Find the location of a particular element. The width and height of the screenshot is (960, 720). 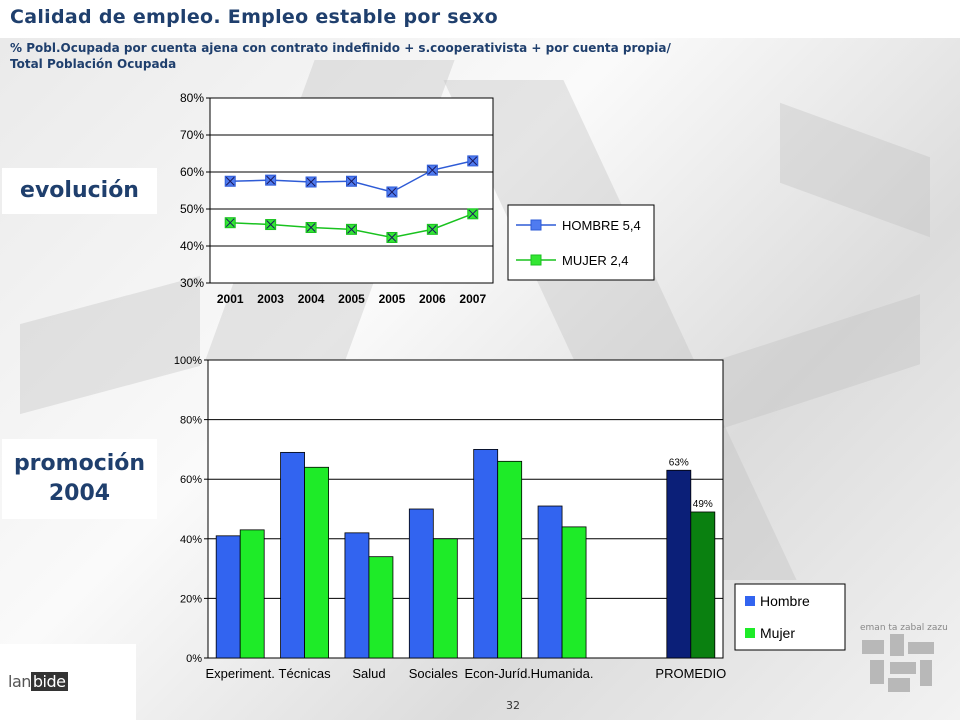

line-y-tick-label: 80% is located at coordinates (192, 98).